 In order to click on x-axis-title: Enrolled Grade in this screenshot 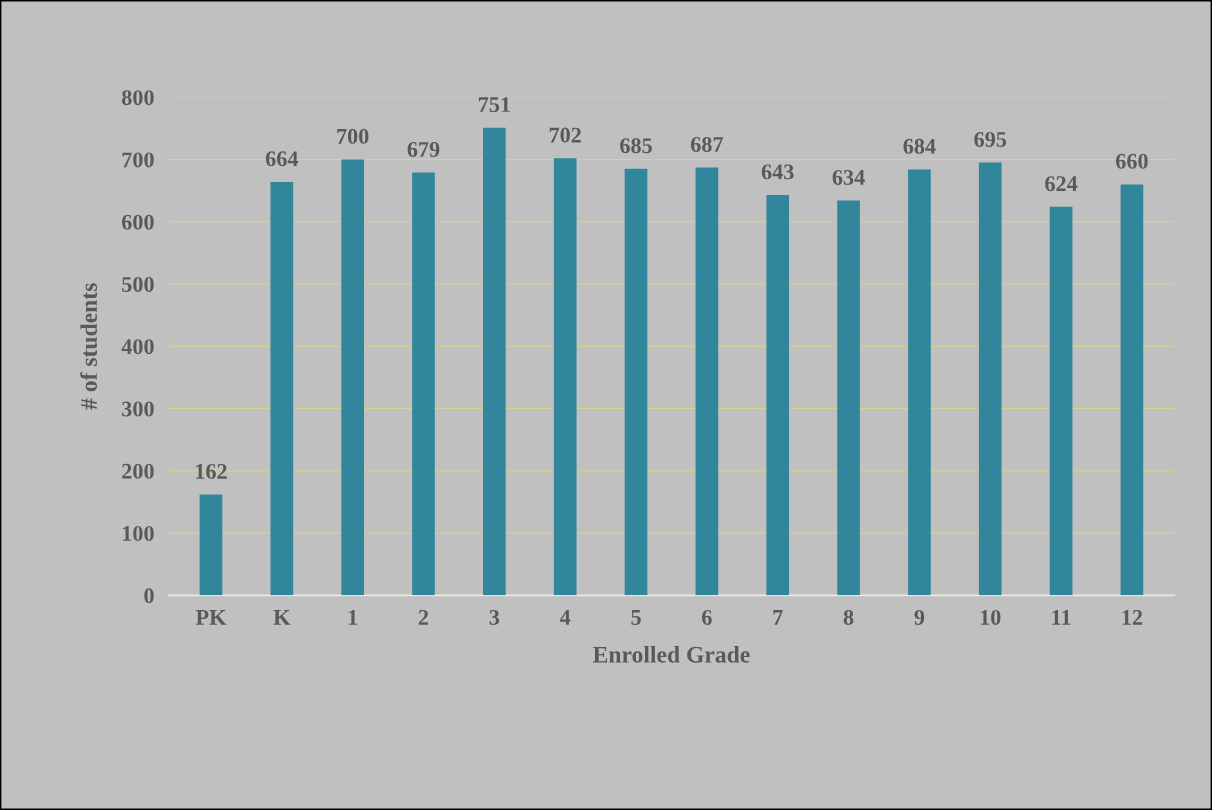, I will do `click(671, 654)`.